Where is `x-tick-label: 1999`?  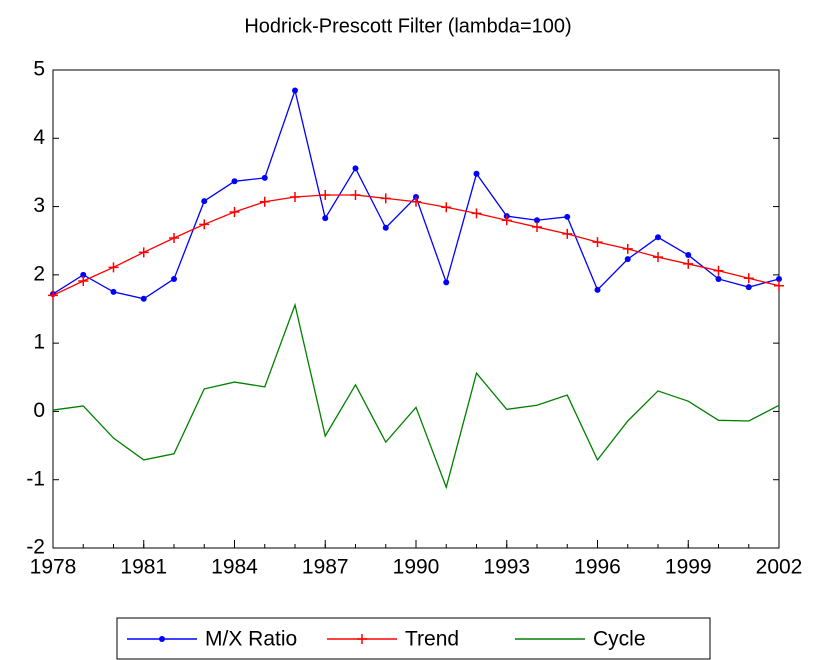
x-tick-label: 1999 is located at coordinates (688, 567).